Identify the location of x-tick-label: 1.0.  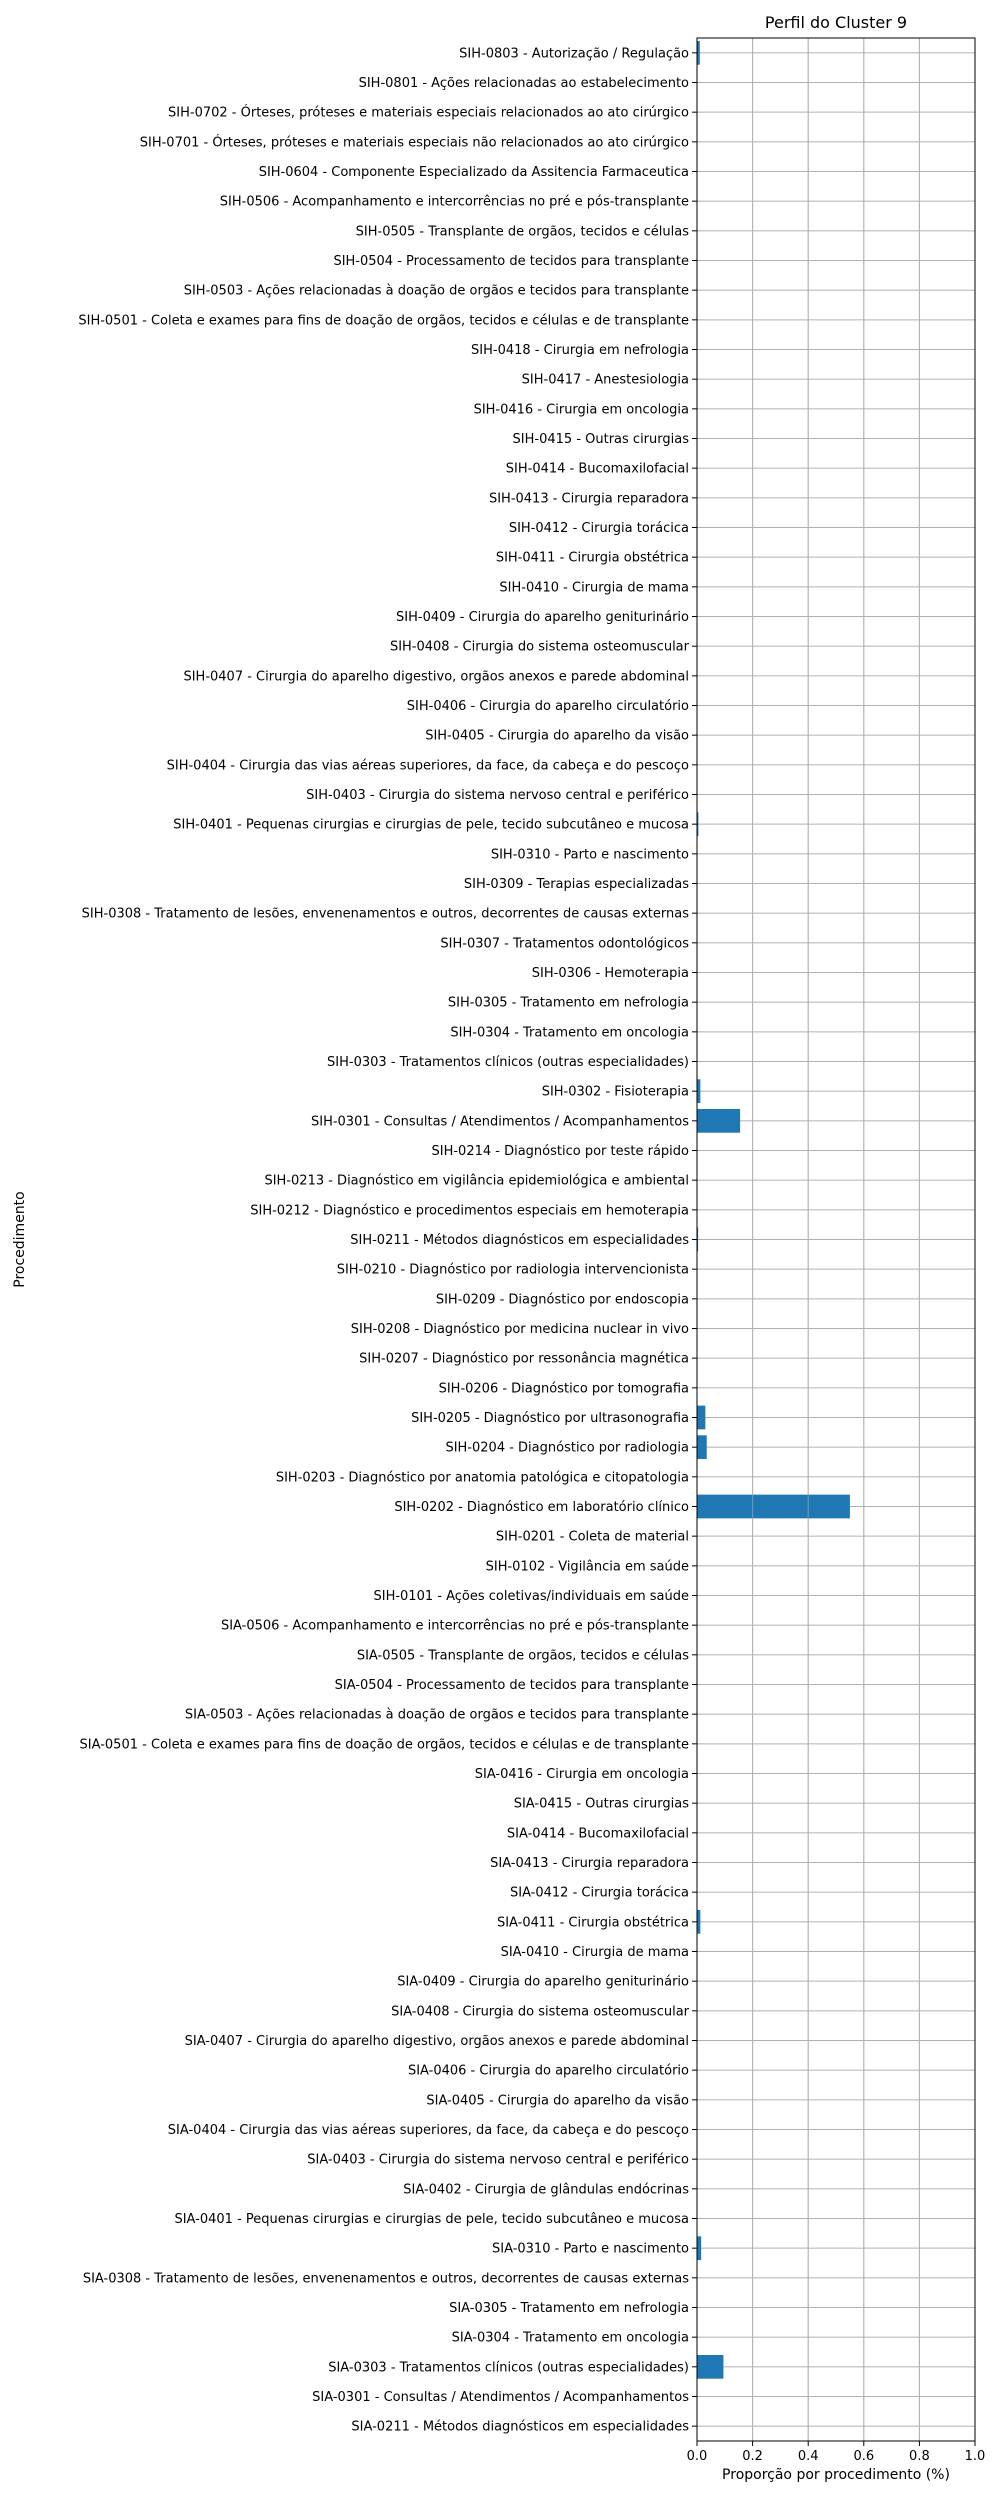
(975, 2456).